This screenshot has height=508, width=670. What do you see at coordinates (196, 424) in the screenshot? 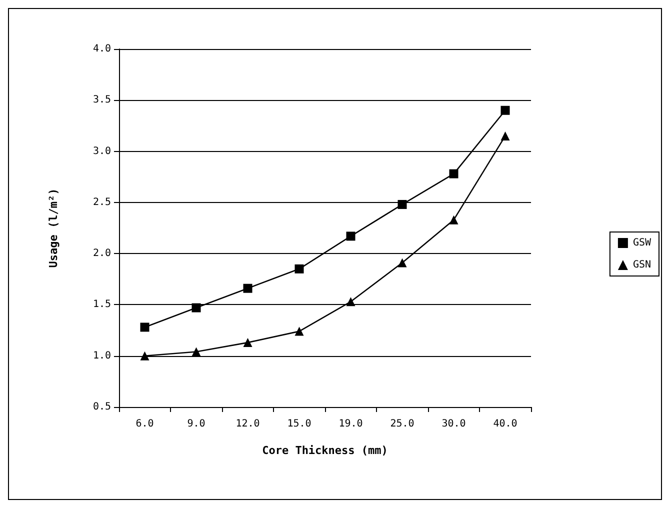
I see `x-tick-label: 9.0` at bounding box center [196, 424].